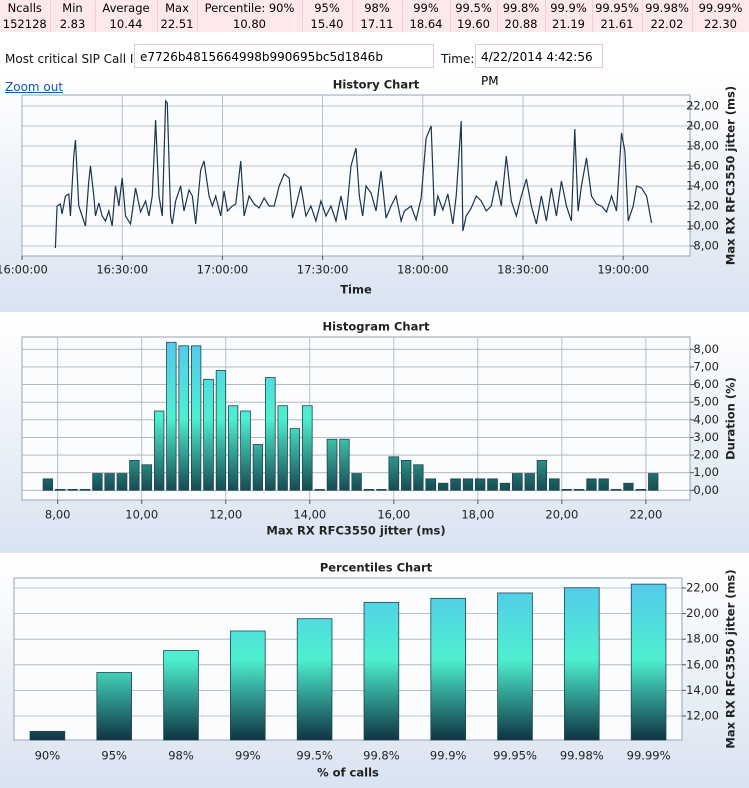  What do you see at coordinates (327, 24) in the screenshot?
I see `stat-value: 15.40` at bounding box center [327, 24].